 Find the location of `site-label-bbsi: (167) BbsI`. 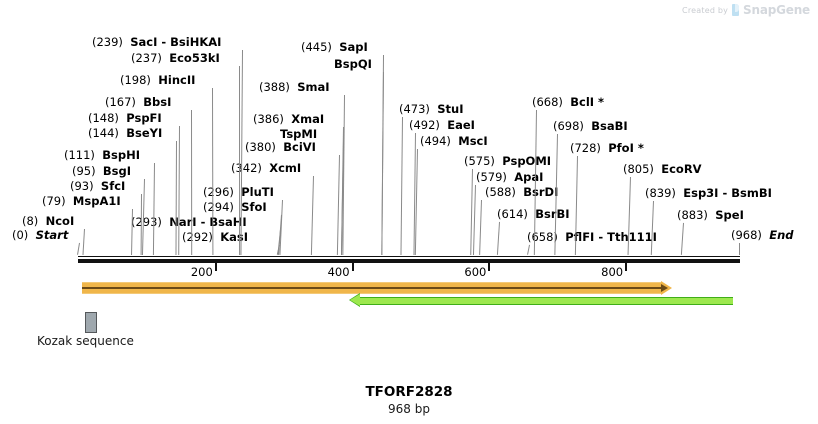

site-label-bbsi: (167) BbsI is located at coordinates (138, 102).